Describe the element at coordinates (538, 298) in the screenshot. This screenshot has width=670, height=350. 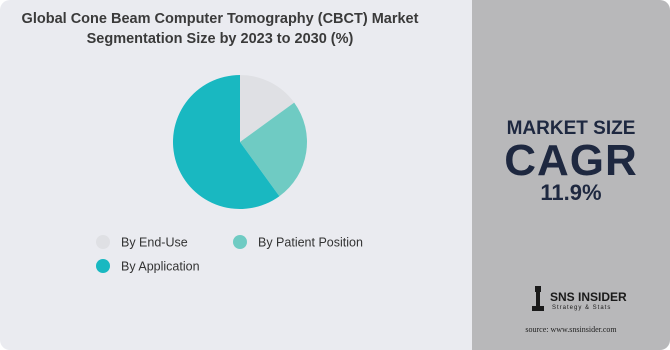
I see `logo-icon` at that location.